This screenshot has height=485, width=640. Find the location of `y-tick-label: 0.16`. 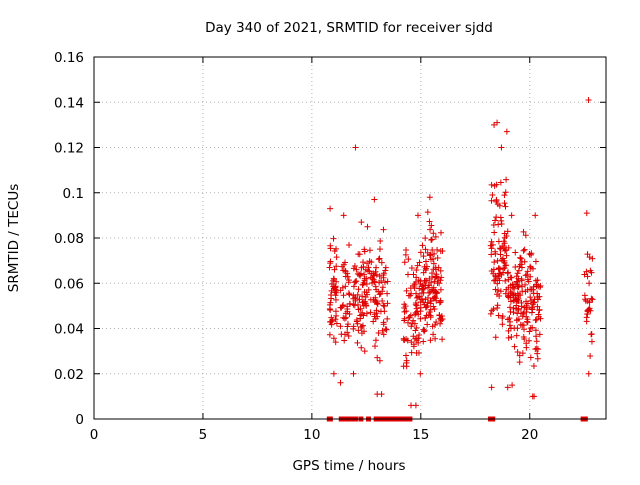

y-tick-label: 0.16 is located at coordinates (69, 58).